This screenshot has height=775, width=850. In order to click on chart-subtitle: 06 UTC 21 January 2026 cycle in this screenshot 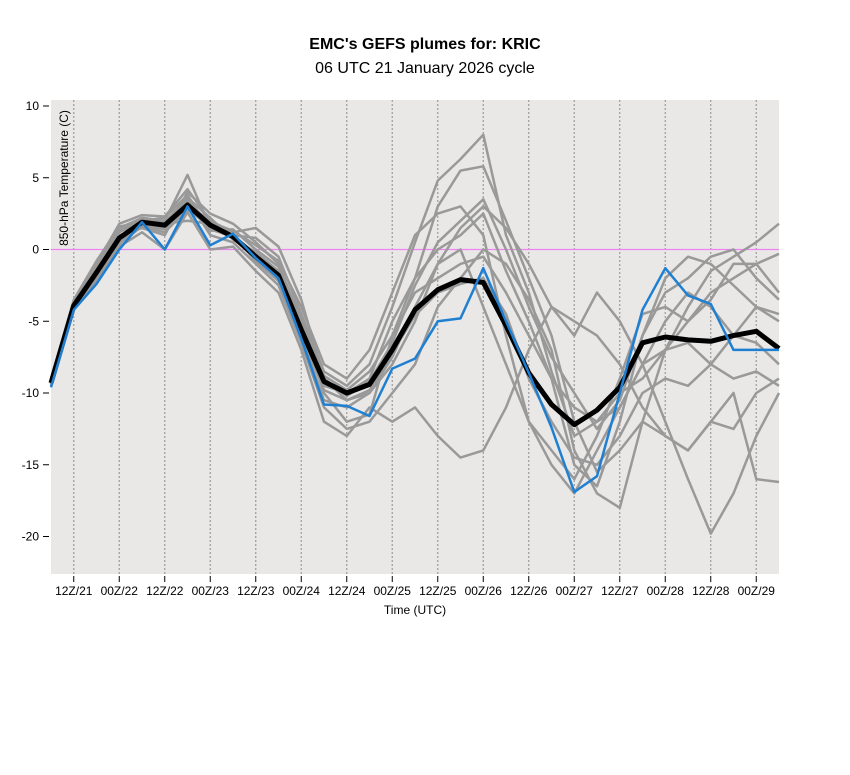, I will do `click(425, 68)`.